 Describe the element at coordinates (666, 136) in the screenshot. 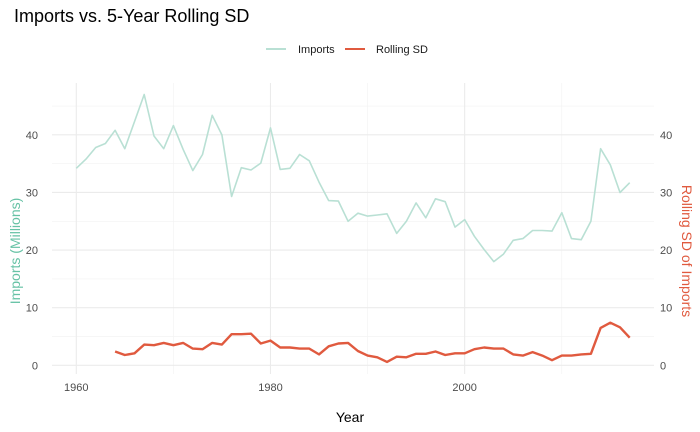

I see `y-tick-label-right: 40` at that location.